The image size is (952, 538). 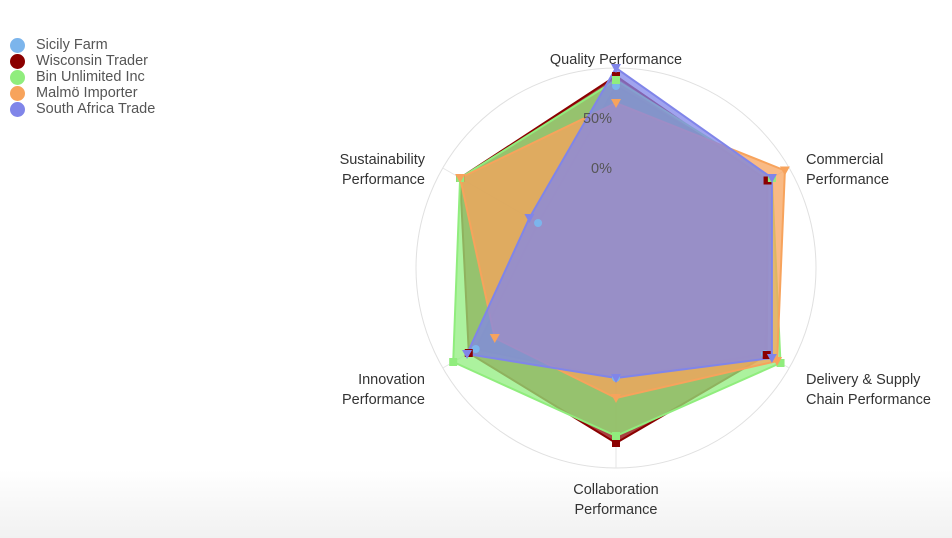 What do you see at coordinates (383, 170) in the screenshot?
I see `category-label: Sustainability Performance` at bounding box center [383, 170].